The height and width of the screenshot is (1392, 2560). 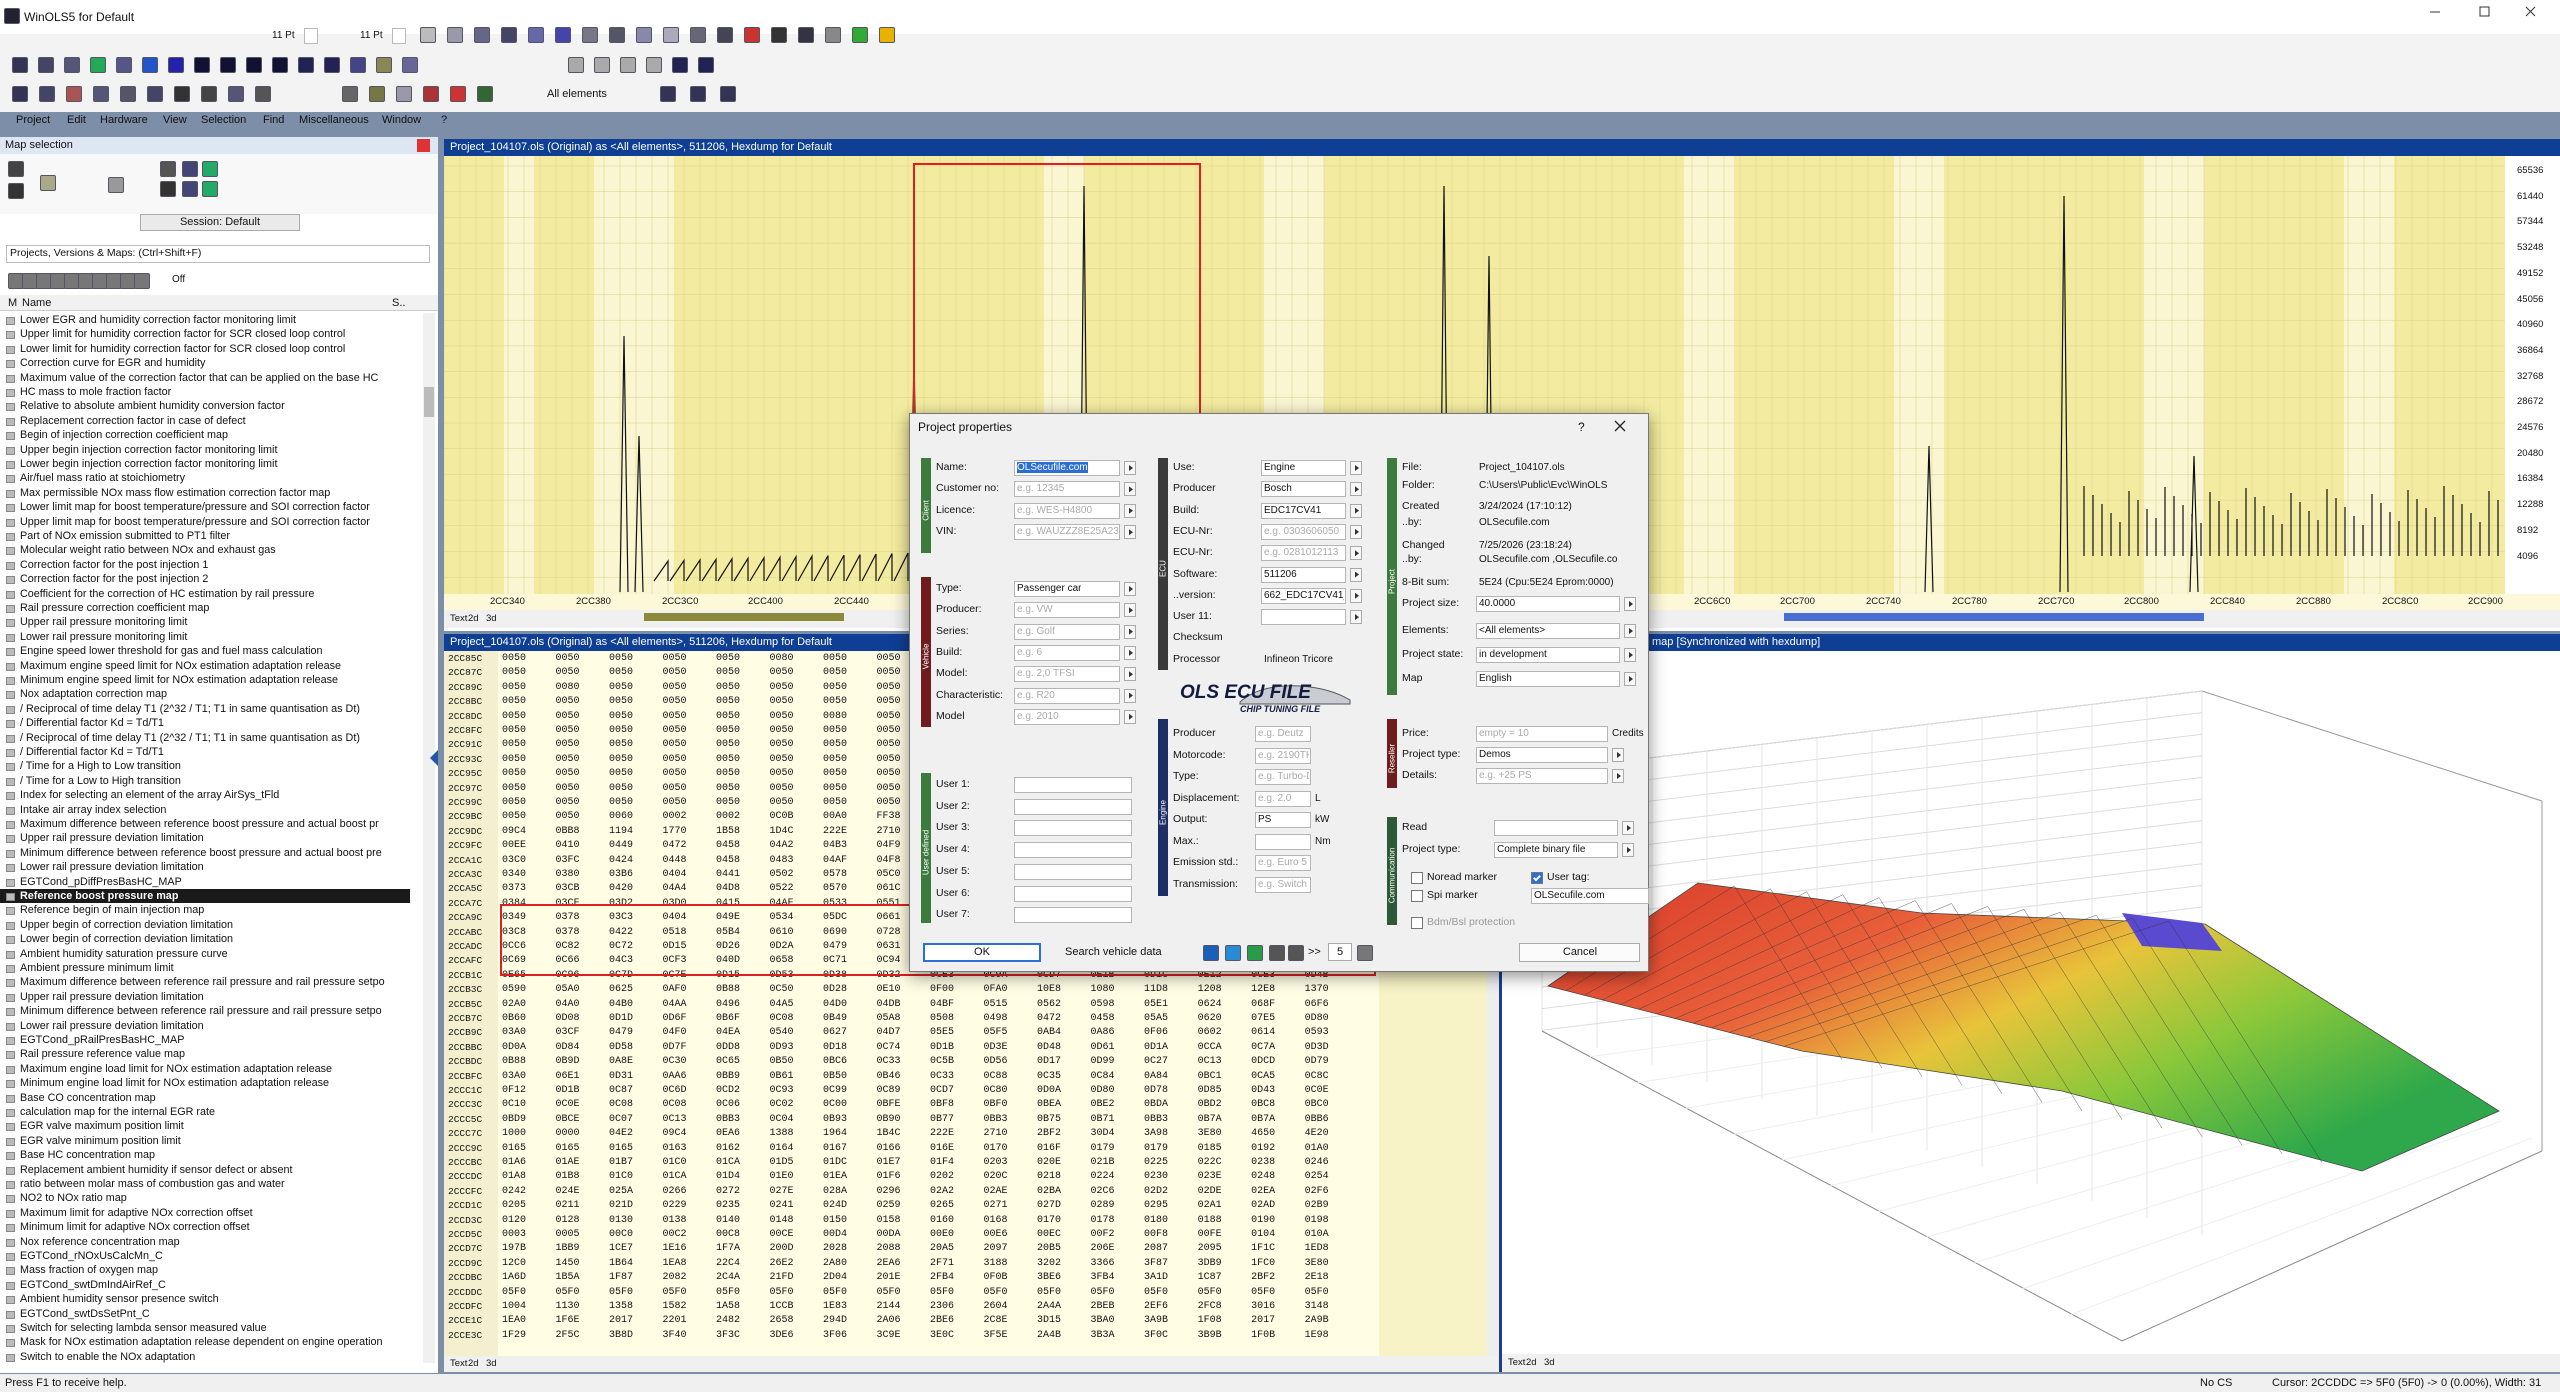 What do you see at coordinates (112, 867) in the screenshot?
I see `map-item: Lower rail pressure deviation limitation` at bounding box center [112, 867].